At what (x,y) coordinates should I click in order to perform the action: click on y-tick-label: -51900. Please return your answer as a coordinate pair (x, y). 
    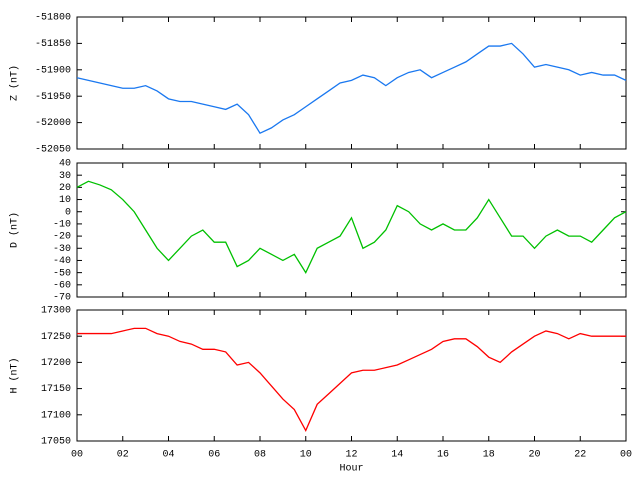
    Looking at the image, I should click on (53, 70).